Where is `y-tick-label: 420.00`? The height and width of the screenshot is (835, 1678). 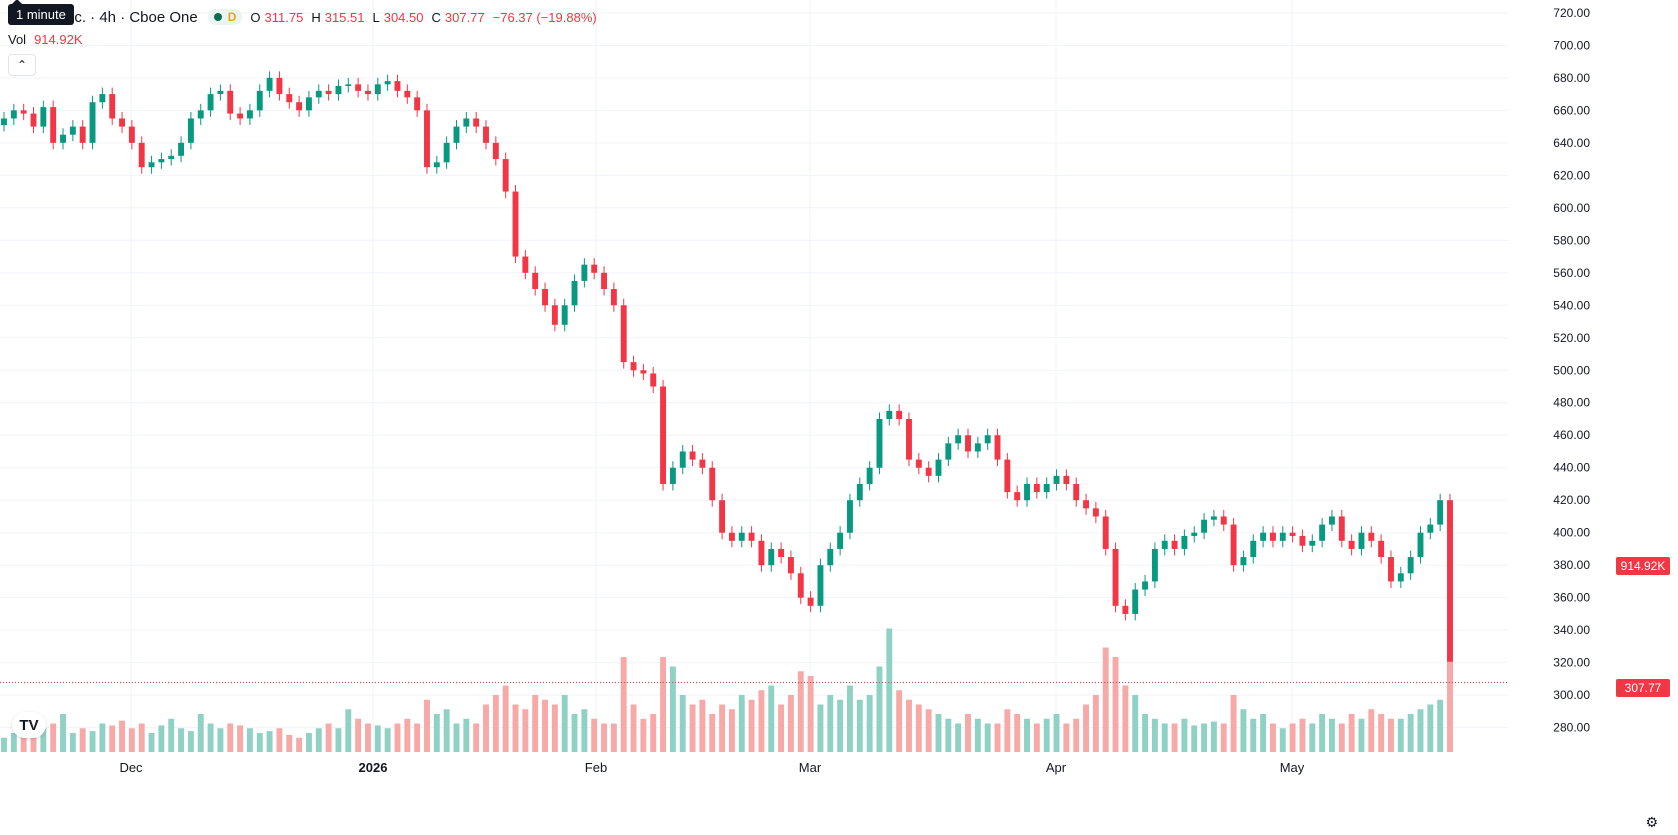
y-tick-label: 420.00 is located at coordinates (1571, 500).